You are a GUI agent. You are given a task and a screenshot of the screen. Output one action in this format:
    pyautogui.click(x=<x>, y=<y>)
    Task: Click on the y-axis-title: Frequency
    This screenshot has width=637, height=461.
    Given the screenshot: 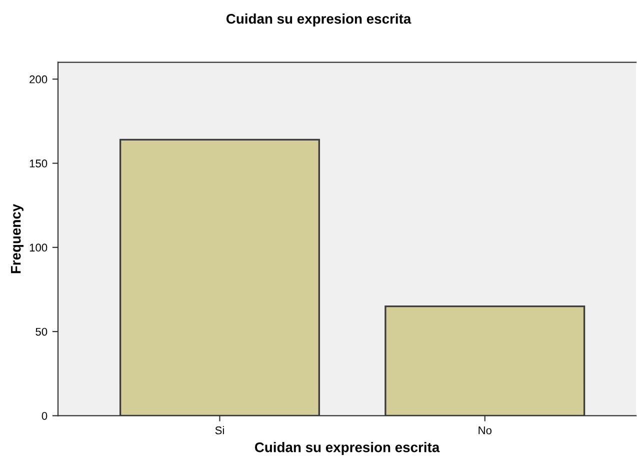 What is the action you would take?
    pyautogui.click(x=17, y=239)
    